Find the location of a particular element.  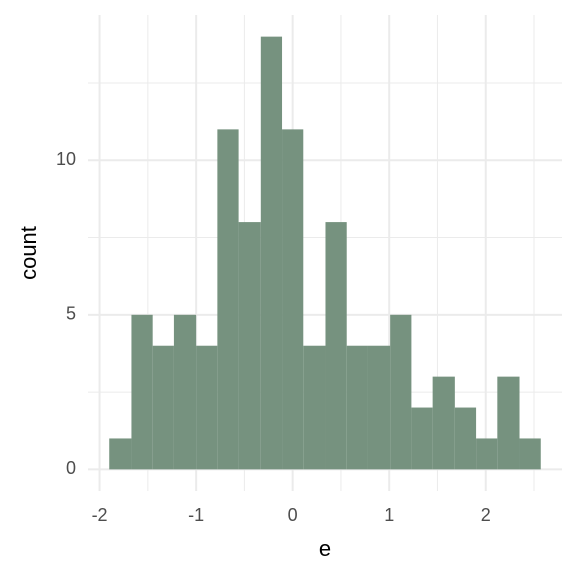

x-tick-label: -1 is located at coordinates (196, 515).